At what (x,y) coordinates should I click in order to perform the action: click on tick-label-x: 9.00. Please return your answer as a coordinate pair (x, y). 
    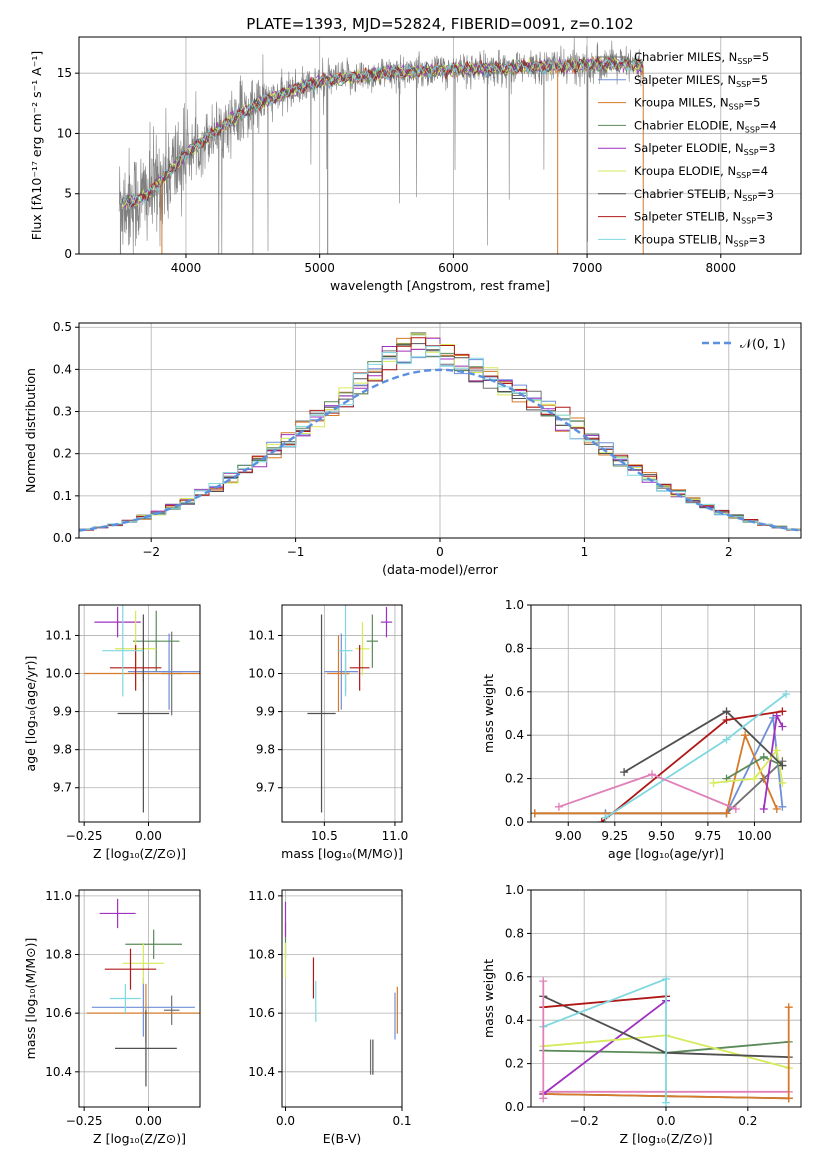
    Looking at the image, I should click on (568, 836).